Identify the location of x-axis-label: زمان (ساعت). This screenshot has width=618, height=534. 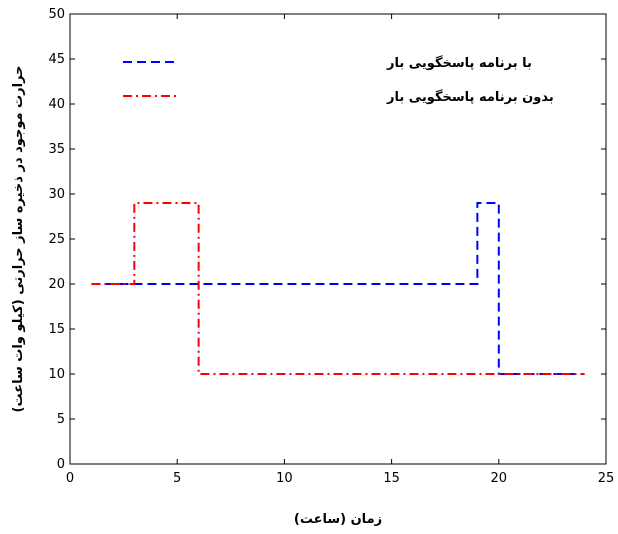
(338, 519).